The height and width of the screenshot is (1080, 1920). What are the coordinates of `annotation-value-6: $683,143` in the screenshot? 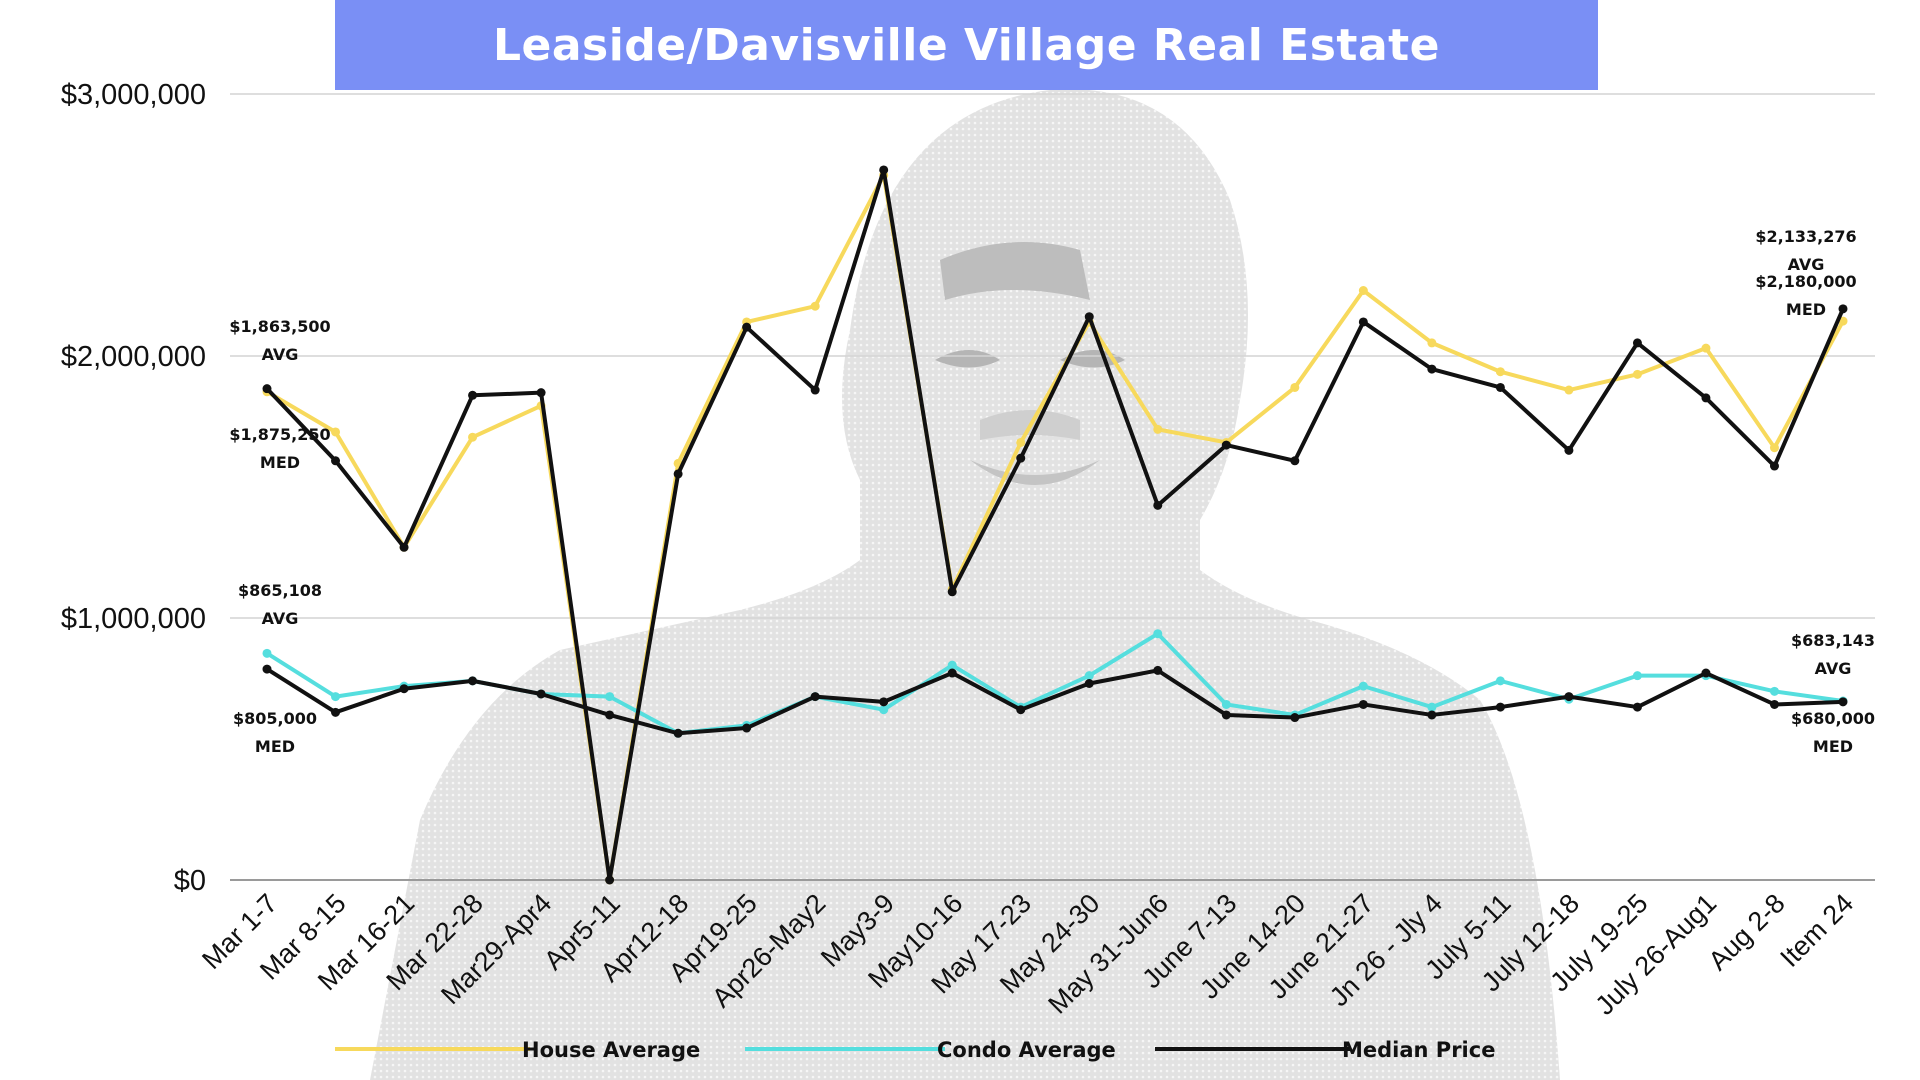 It's located at (1833, 640).